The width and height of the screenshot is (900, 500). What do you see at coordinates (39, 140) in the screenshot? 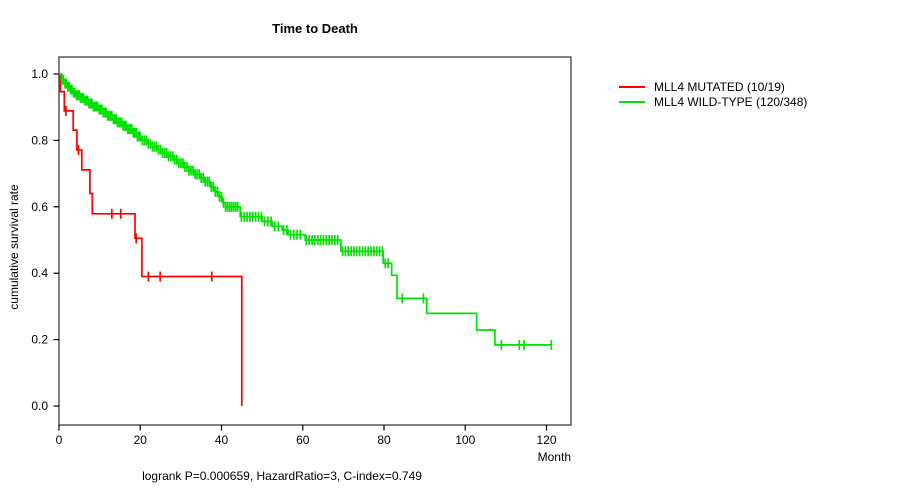
I see `y-axis-tick-label: 0.8` at bounding box center [39, 140].